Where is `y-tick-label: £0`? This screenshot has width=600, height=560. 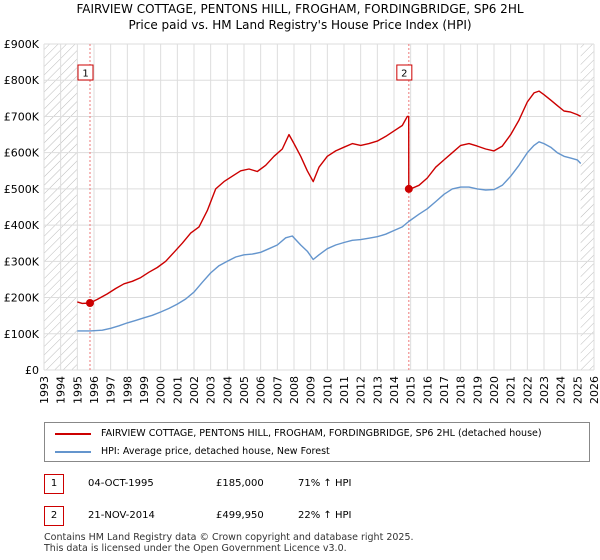 y-tick-label: £0 is located at coordinates (32, 370).